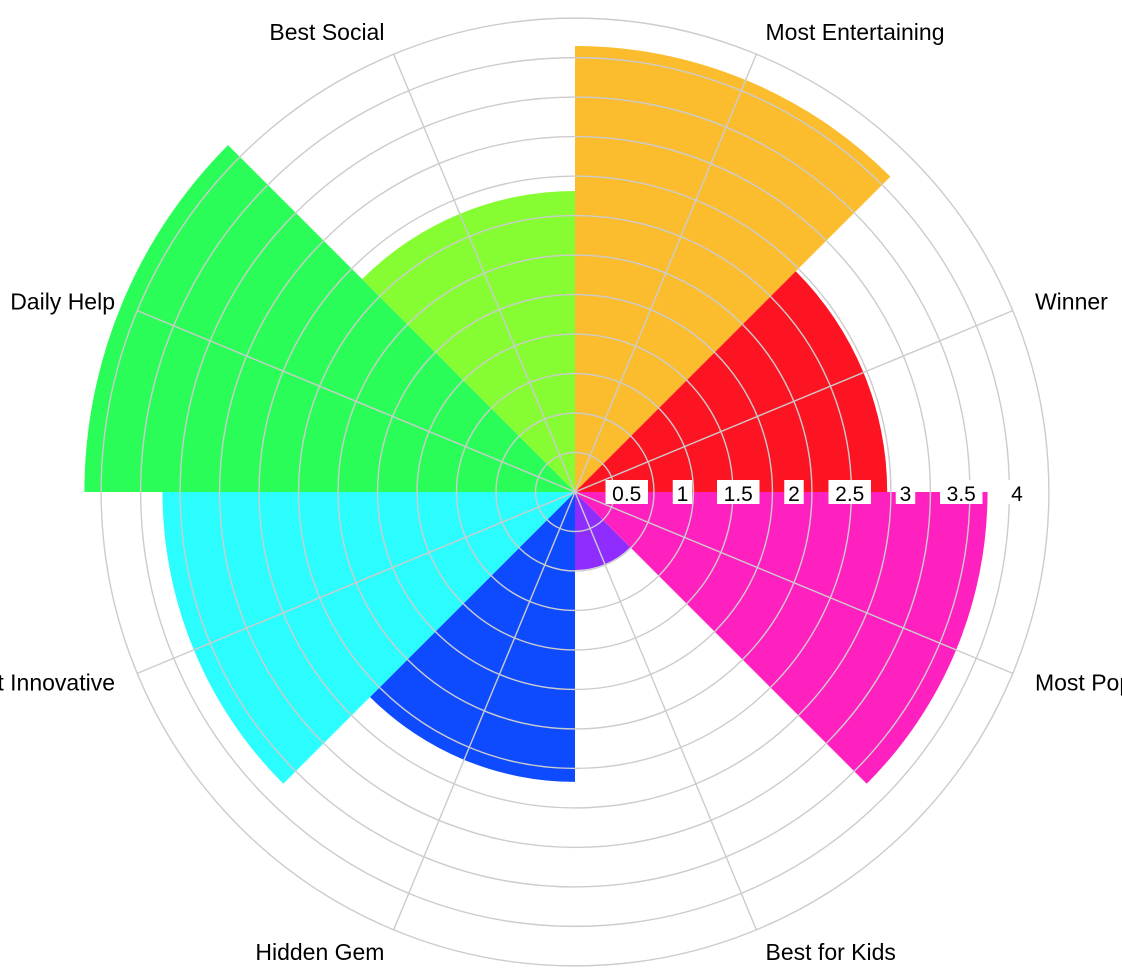  I want to click on radial-tick-label: 1, so click(683, 494).